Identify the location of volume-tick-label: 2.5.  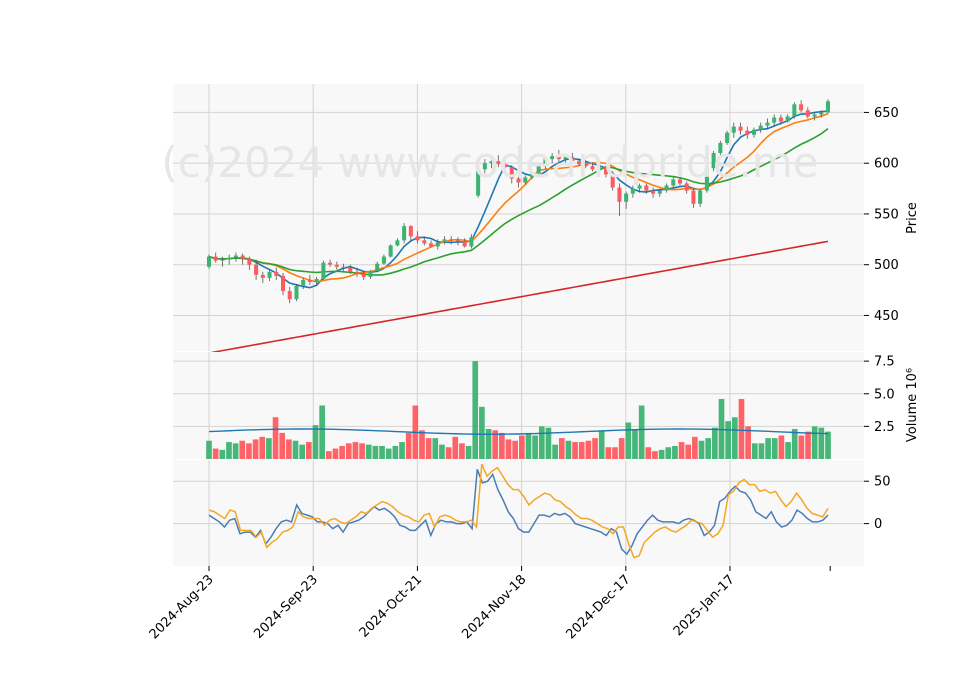
(884, 427).